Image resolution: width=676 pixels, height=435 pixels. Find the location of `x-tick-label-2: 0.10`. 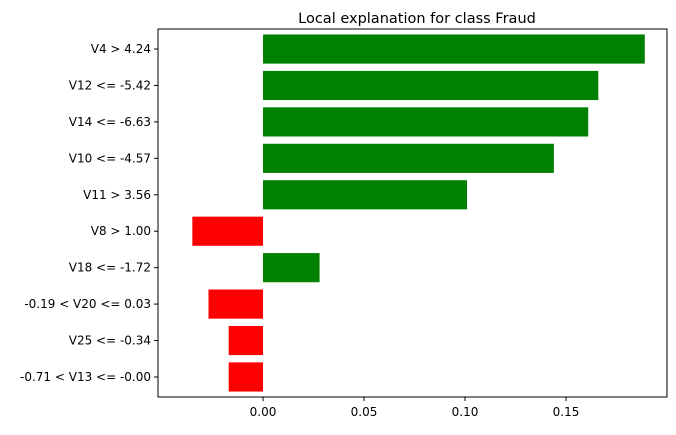

x-tick-label-2: 0.10 is located at coordinates (465, 412).